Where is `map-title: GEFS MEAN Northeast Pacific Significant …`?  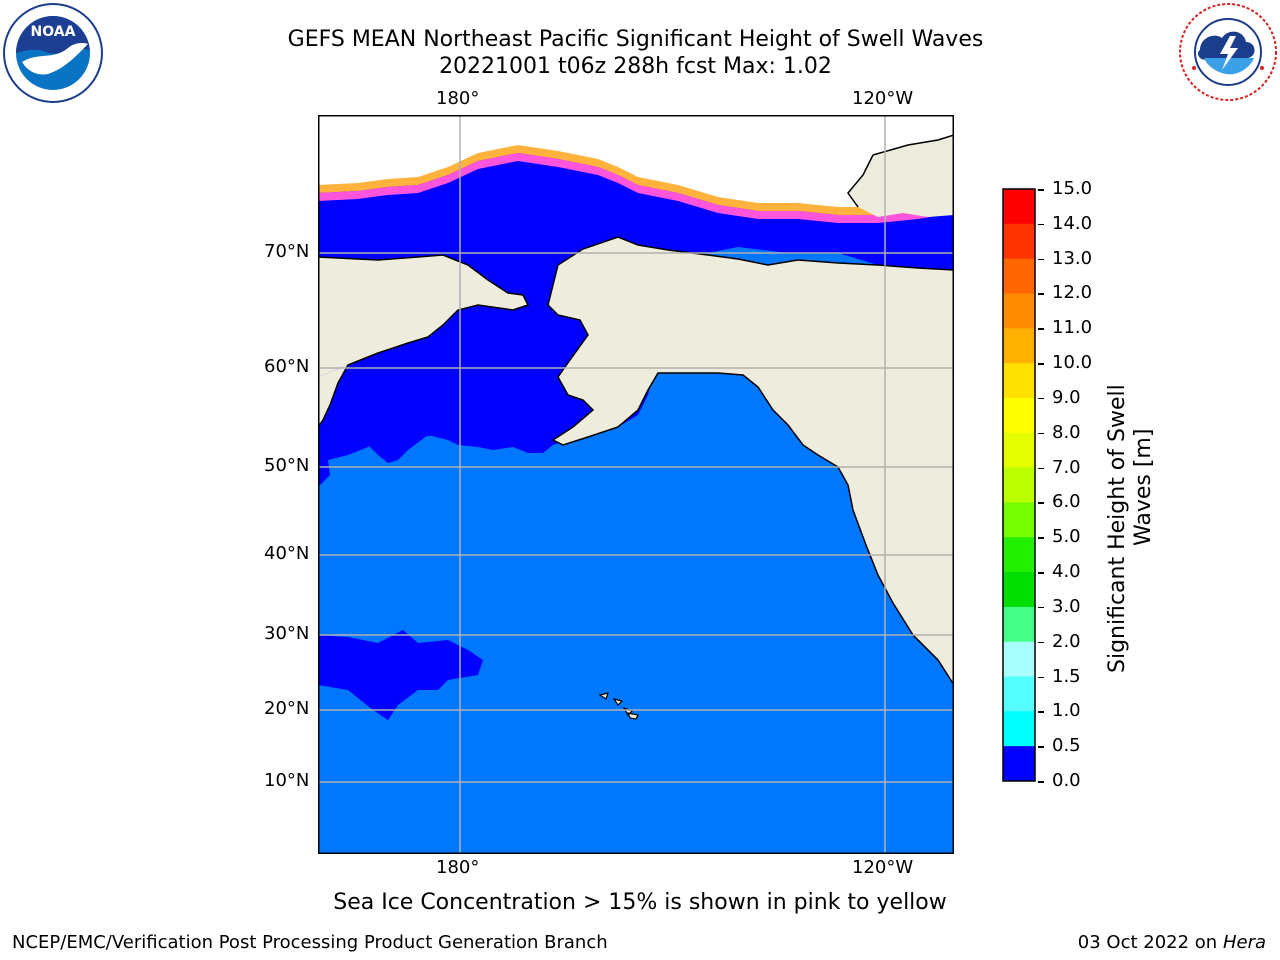 map-title: GEFS MEAN Northeast Pacific Significant … is located at coordinates (635, 39).